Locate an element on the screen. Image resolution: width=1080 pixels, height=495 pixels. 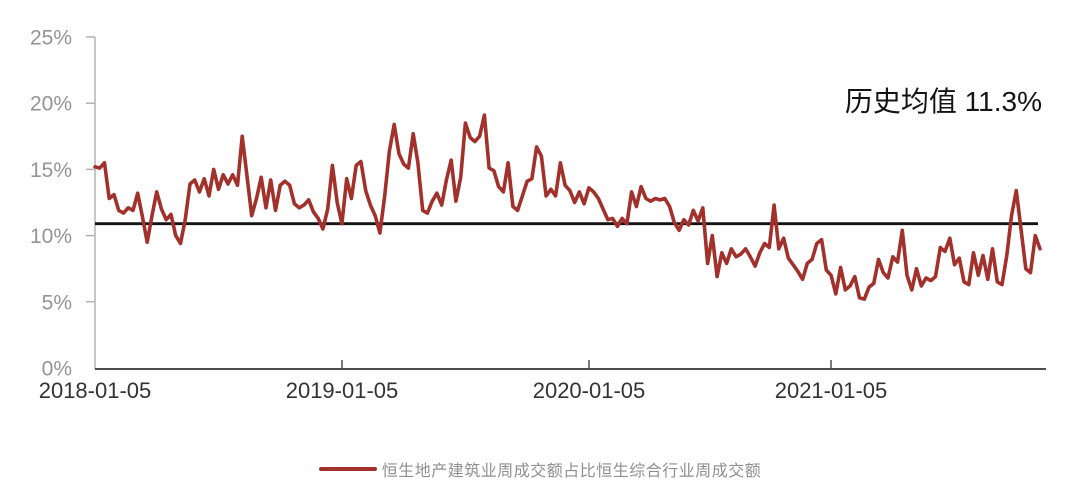
x-tick-label-2018: 2018-01-05 is located at coordinates (95, 390).